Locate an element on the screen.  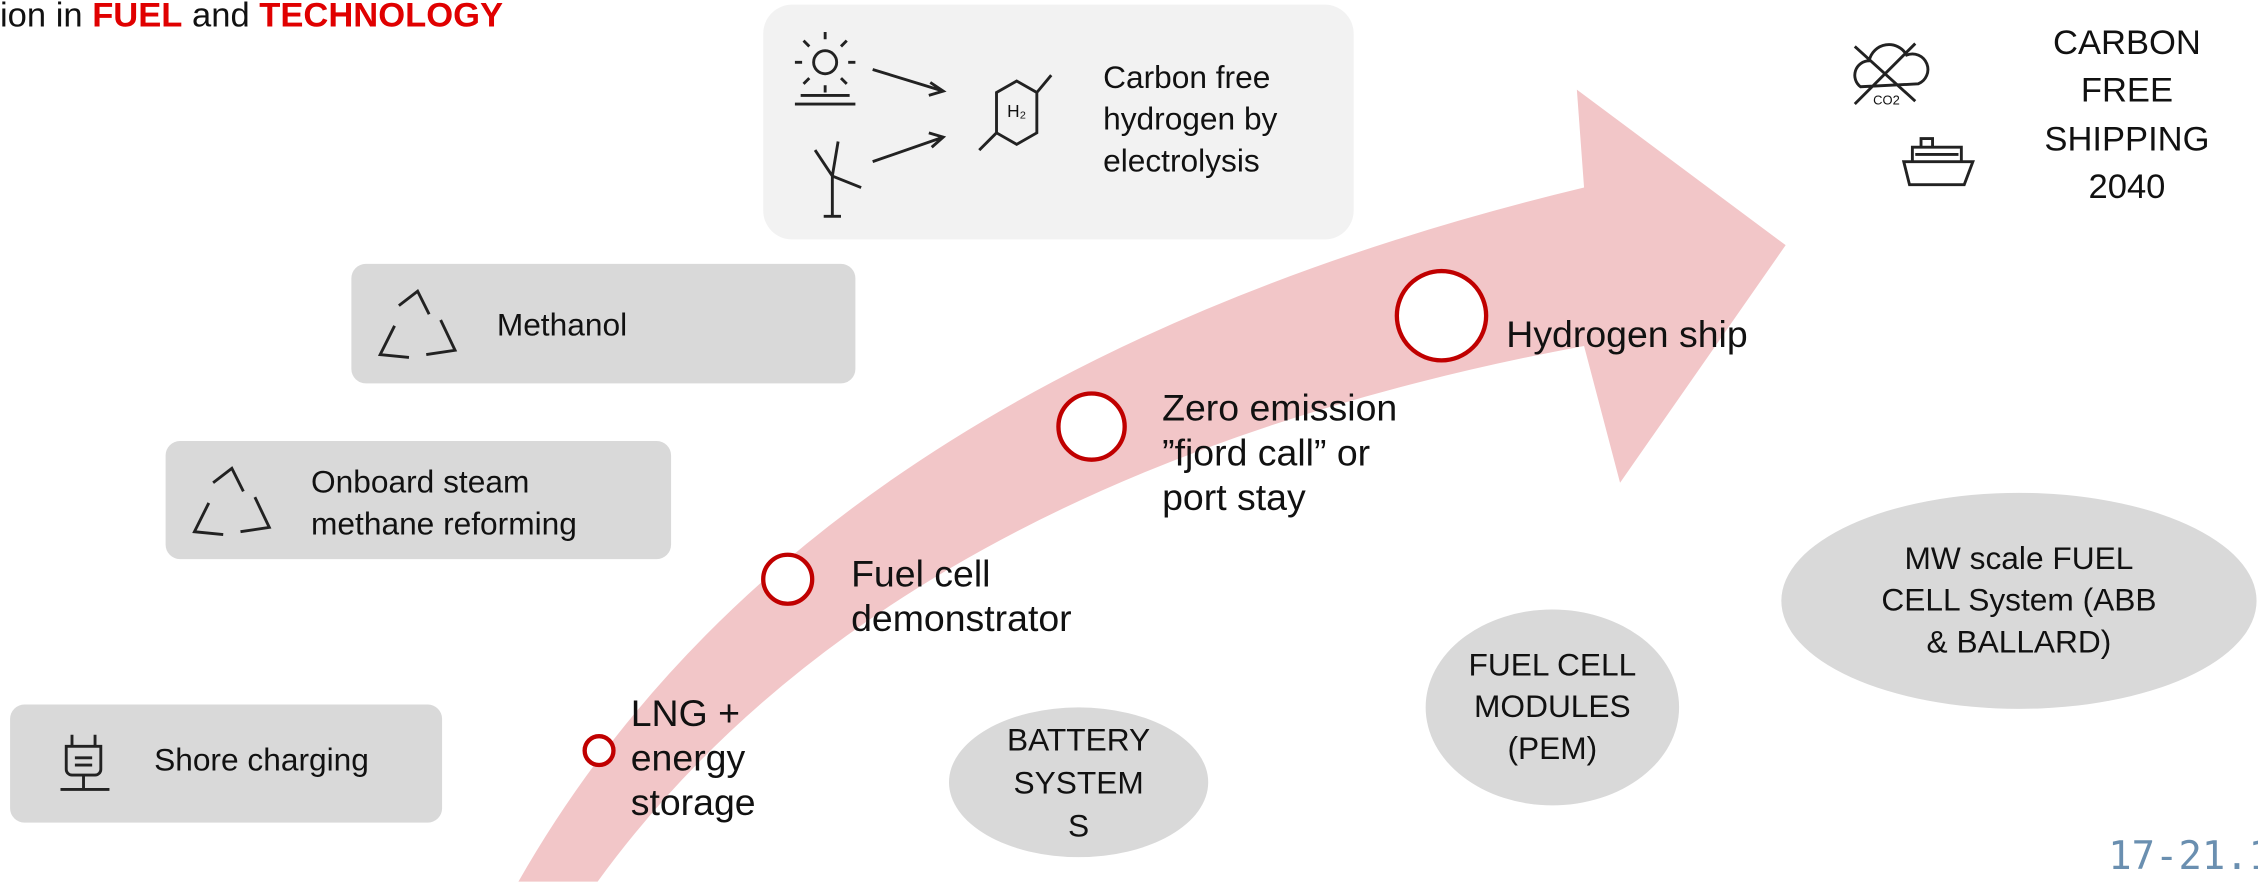
hydrogen-symbol: H₂ is located at coordinates (1016, 111).